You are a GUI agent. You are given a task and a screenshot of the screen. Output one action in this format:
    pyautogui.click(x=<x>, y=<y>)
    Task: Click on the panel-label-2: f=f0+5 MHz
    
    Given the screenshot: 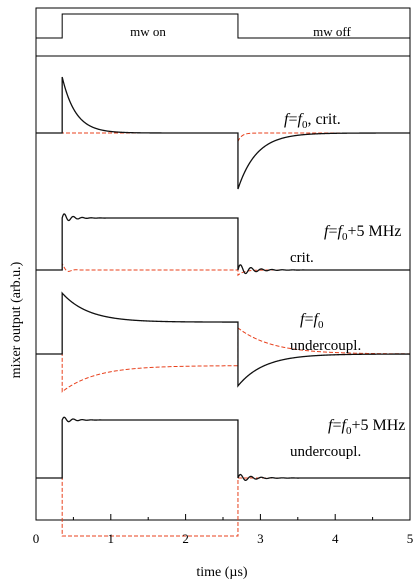 What is the action you would take?
    pyautogui.click(x=362, y=233)
    